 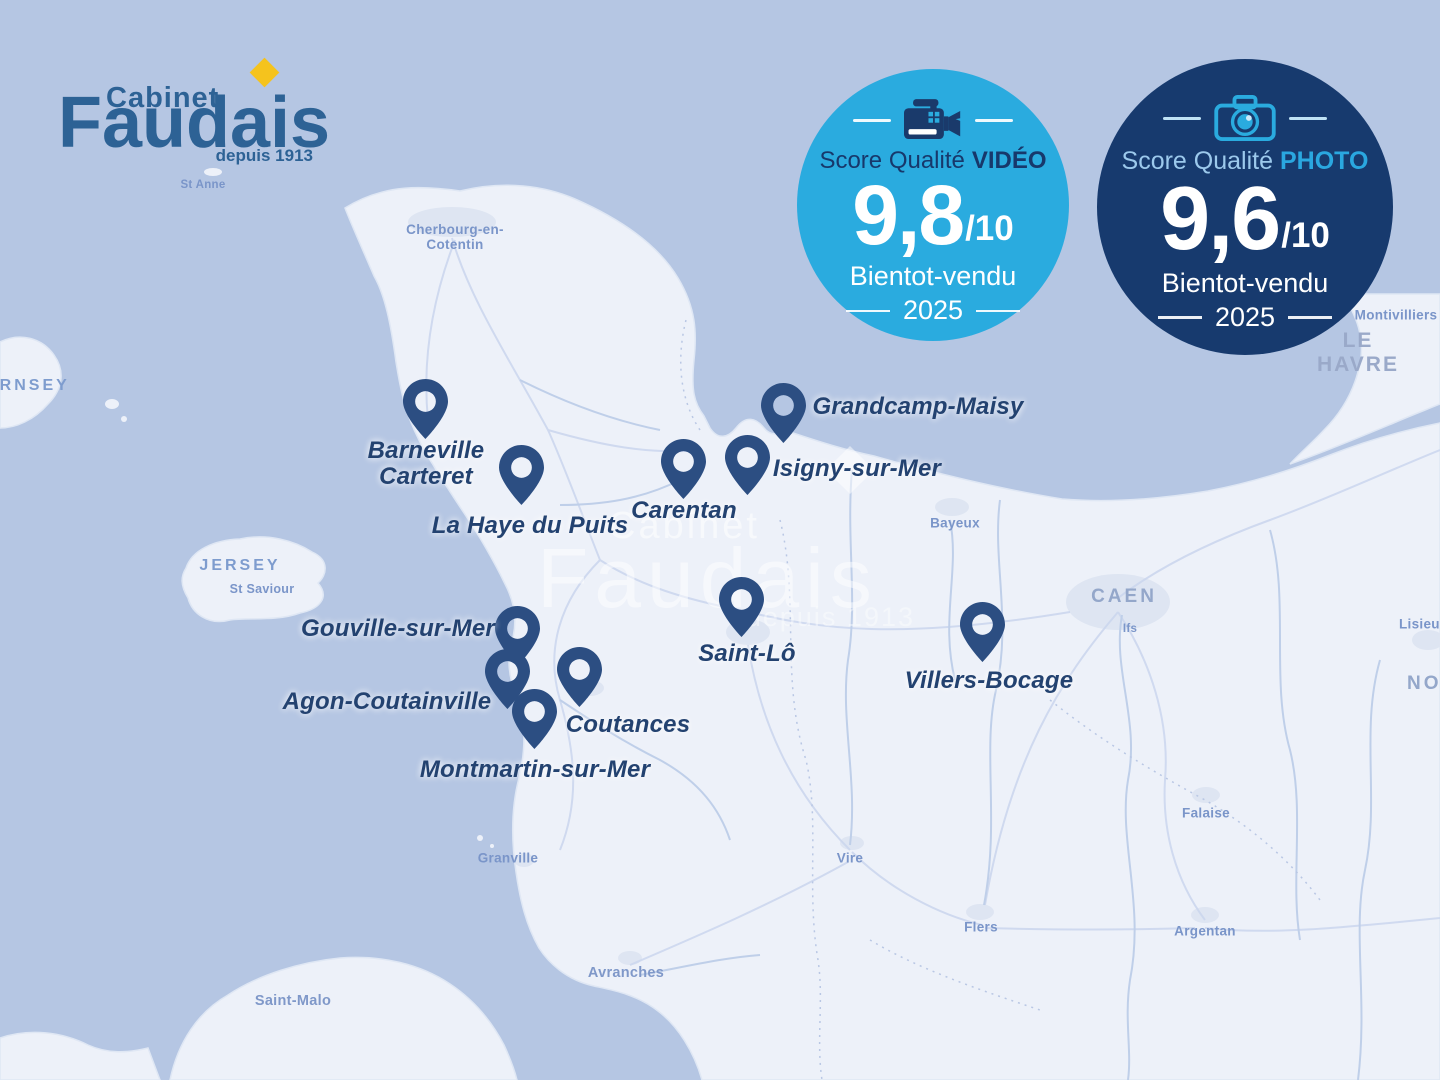 I want to click on pin-label-coutances: Coutances, so click(x=628, y=724).